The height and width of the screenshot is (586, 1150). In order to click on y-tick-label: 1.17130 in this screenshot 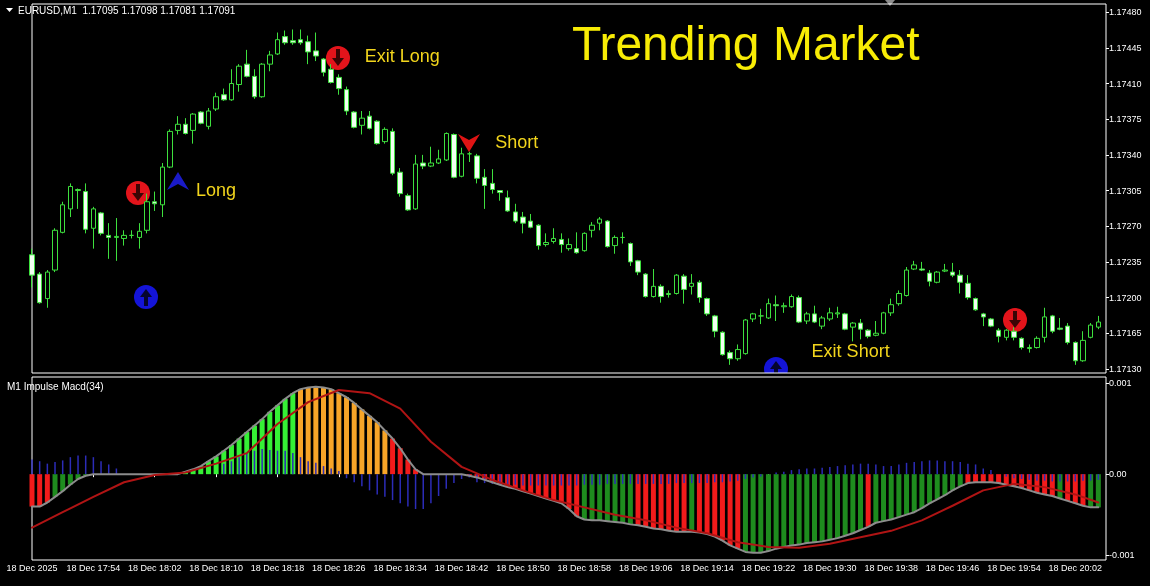, I will do `click(1125, 368)`.